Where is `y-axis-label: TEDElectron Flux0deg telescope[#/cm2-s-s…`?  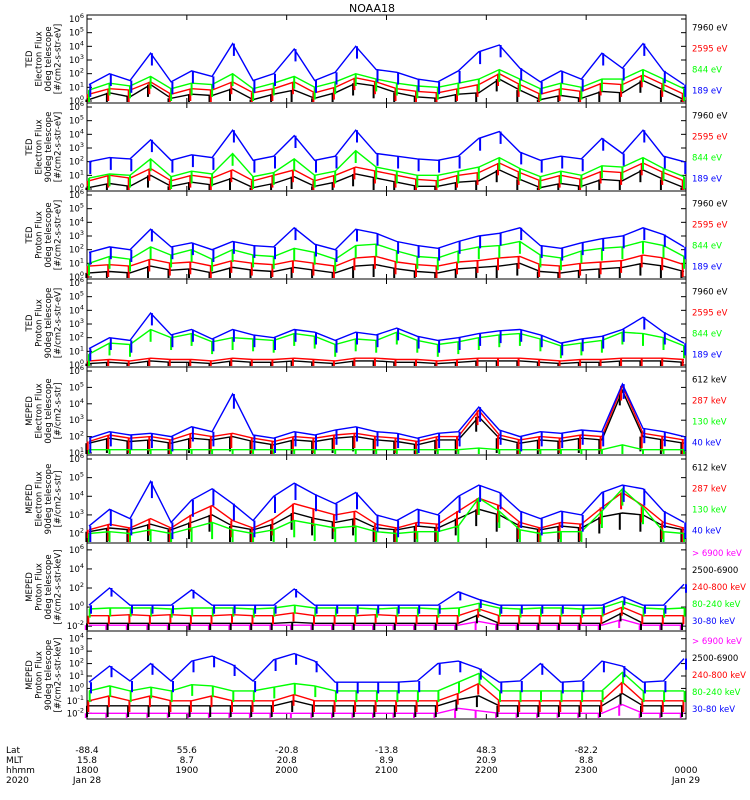
y-axis-label: TEDElectron Flux0deg telescope[#/cm2-s-s… is located at coordinates (44, 59).